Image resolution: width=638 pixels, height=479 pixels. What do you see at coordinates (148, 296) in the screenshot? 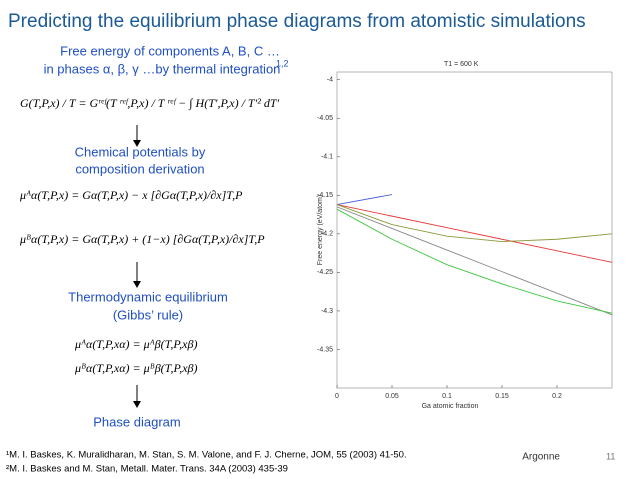
I see `step-label: Thermodynamic equilibrium` at bounding box center [148, 296].